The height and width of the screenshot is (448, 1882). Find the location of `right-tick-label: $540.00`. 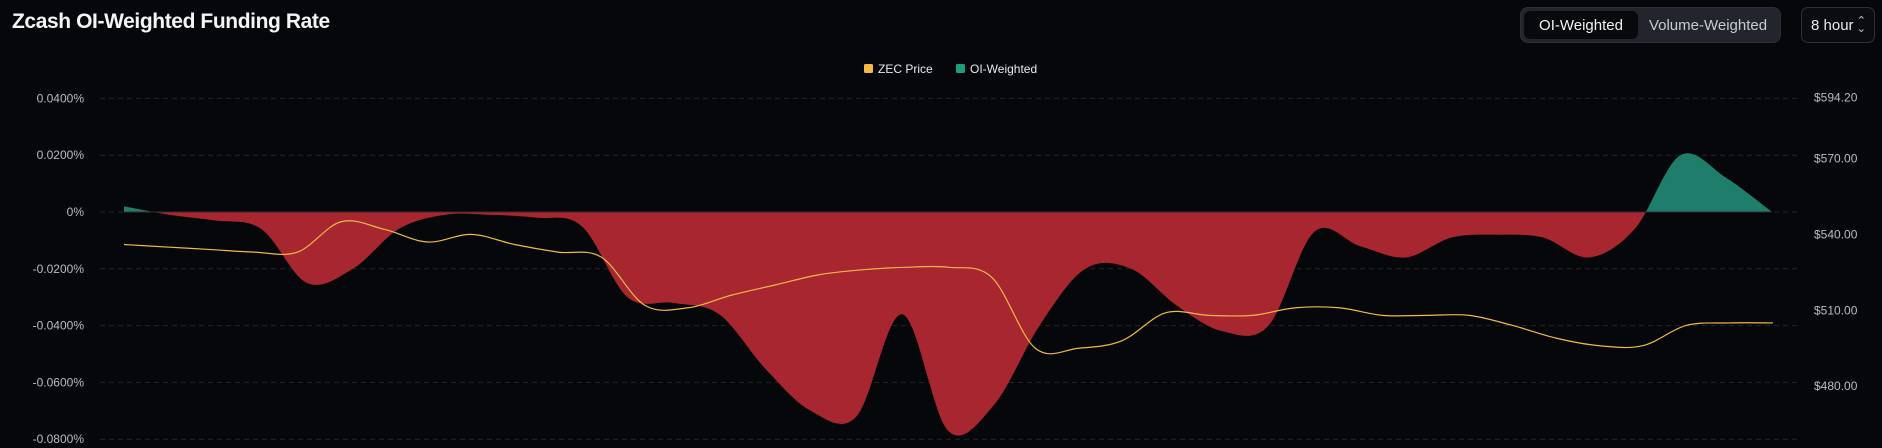

right-tick-label: $540.00 is located at coordinates (1836, 234).